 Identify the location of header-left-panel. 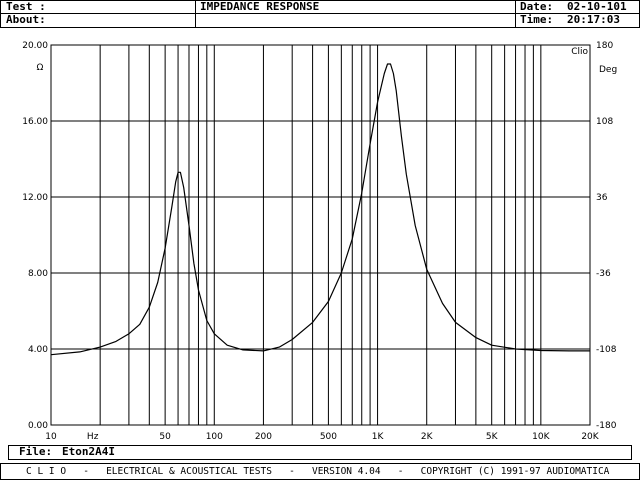
(98, 14).